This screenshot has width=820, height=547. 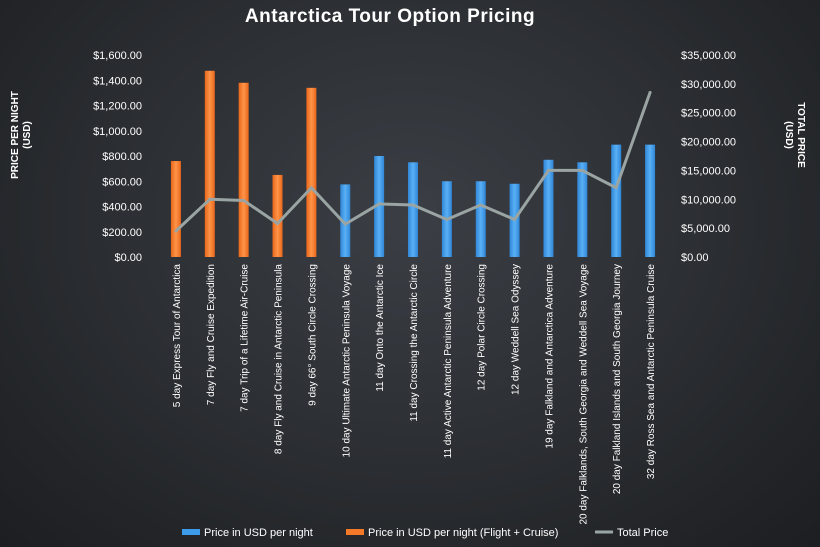 I want to click on legend-label: Price in USD per night (Flight + Cruise), so click(x=463, y=533).